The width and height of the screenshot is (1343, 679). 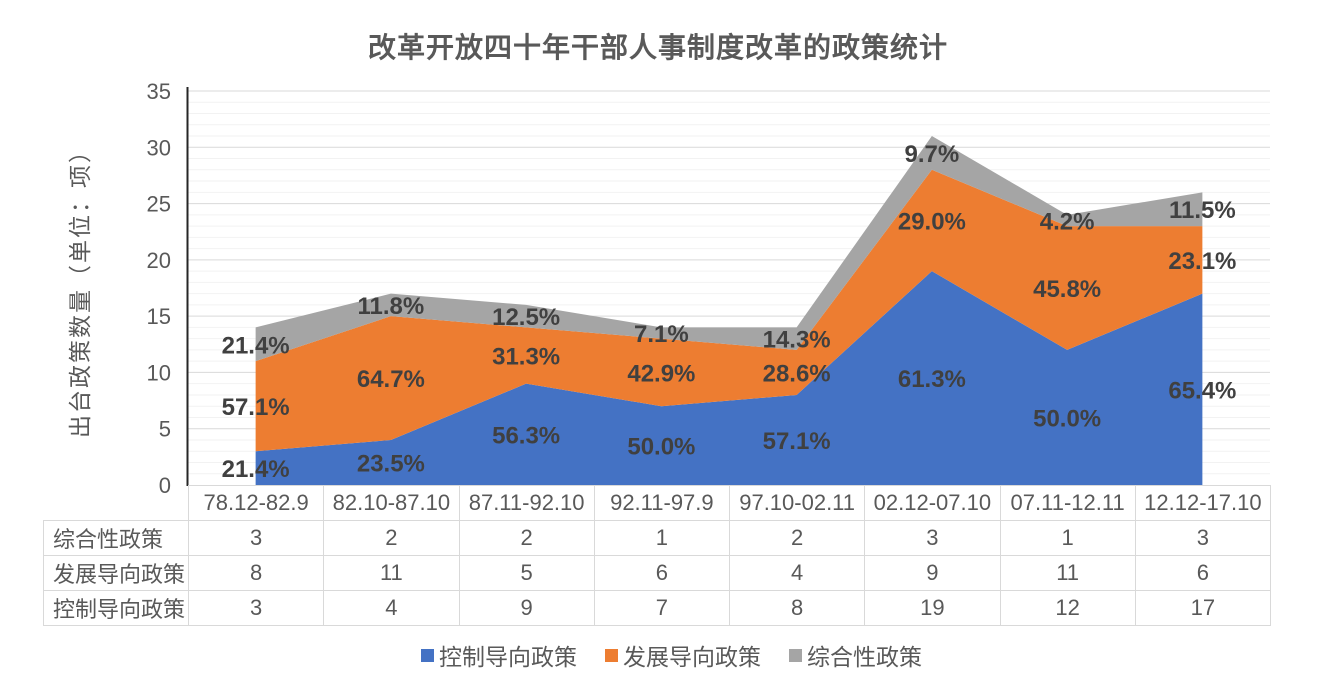 What do you see at coordinates (1067, 503) in the screenshot?
I see `x-category-label: 07.11-12.11` at bounding box center [1067, 503].